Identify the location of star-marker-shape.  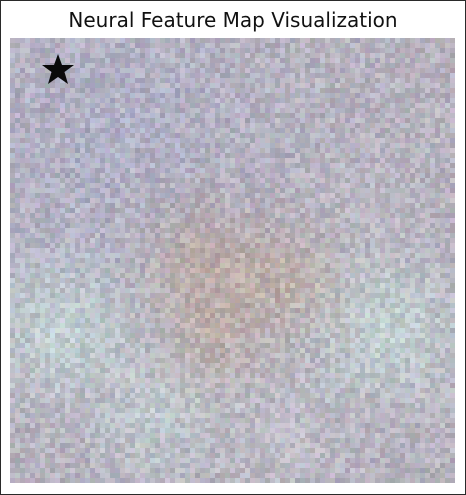
(58, 69).